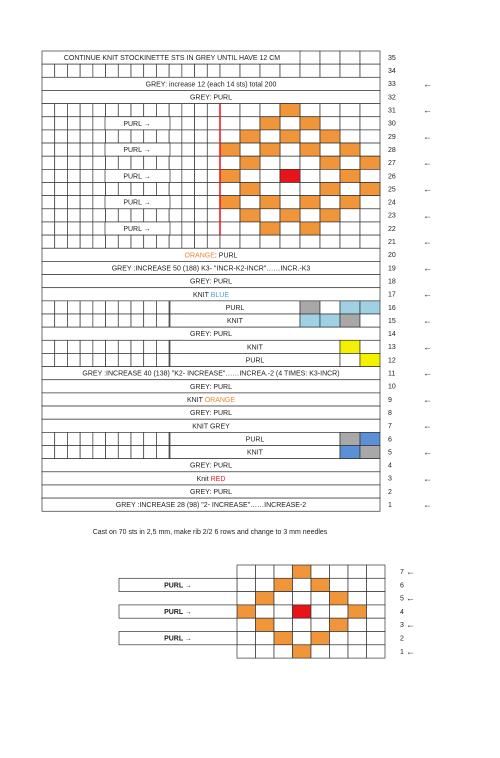 This screenshot has height=758, width=500. I want to click on row-number: 5, so click(402, 599).